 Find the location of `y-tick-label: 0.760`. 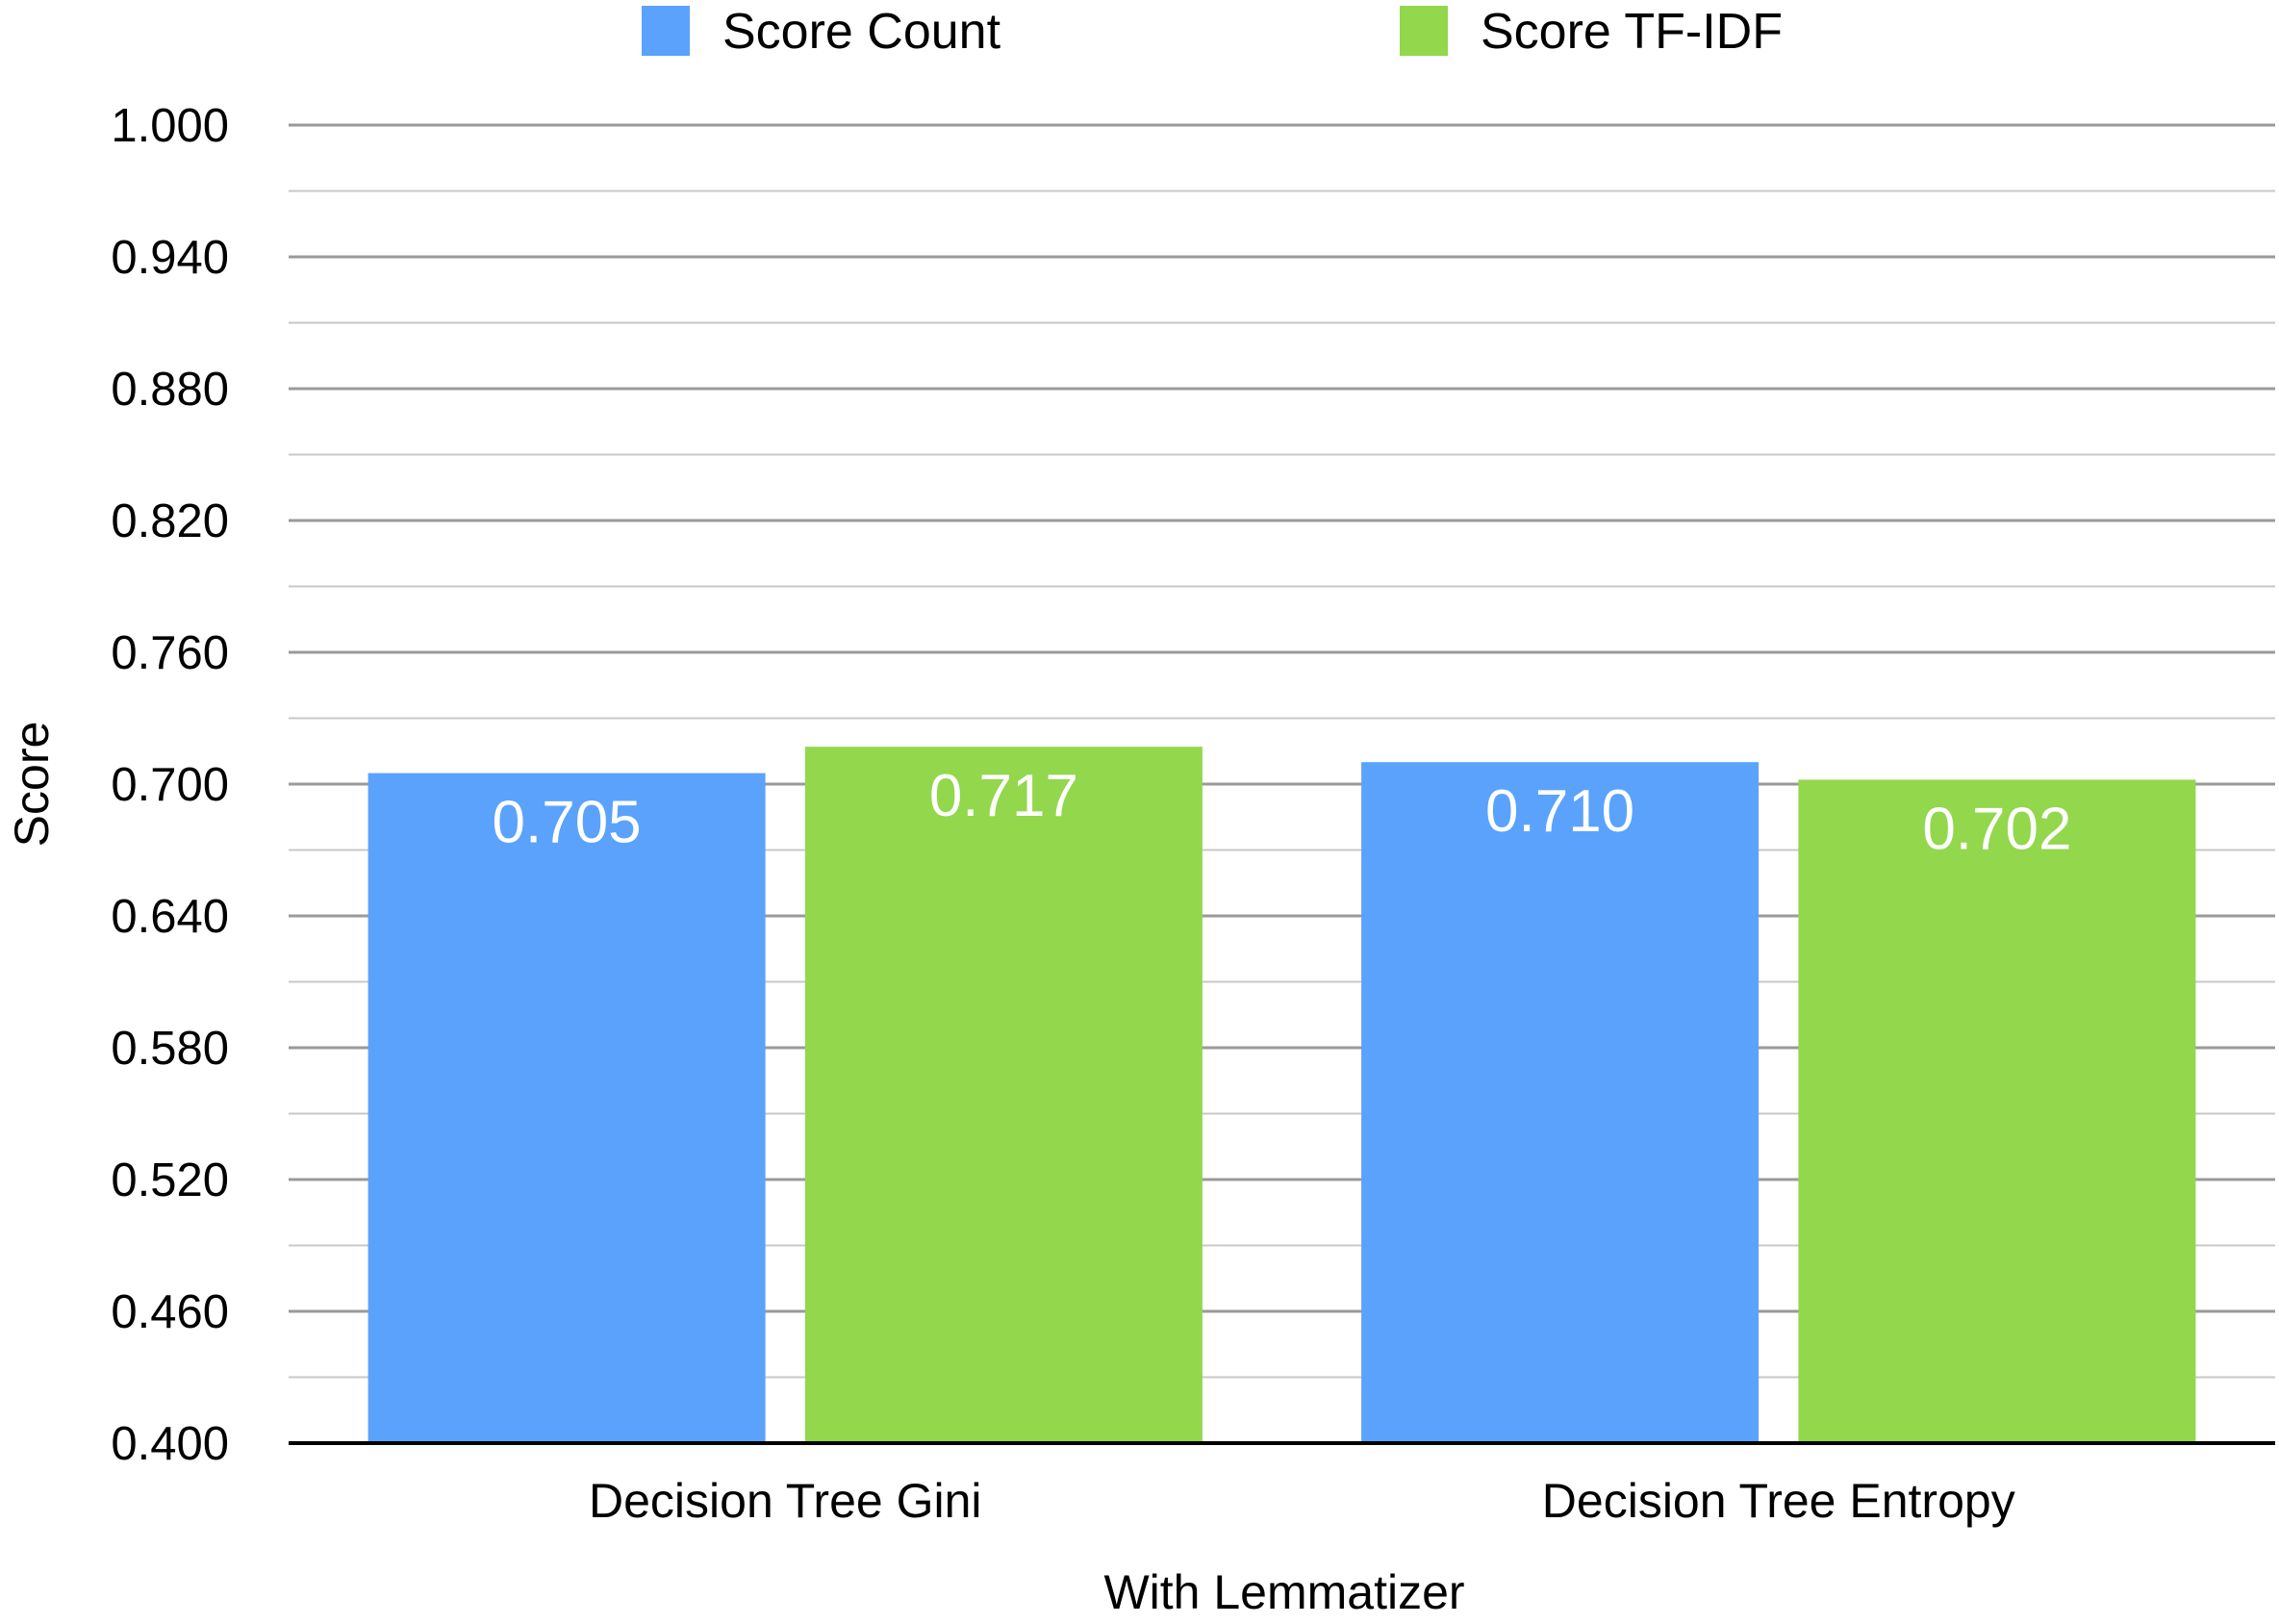

y-tick-label: 0.760 is located at coordinates (170, 653).